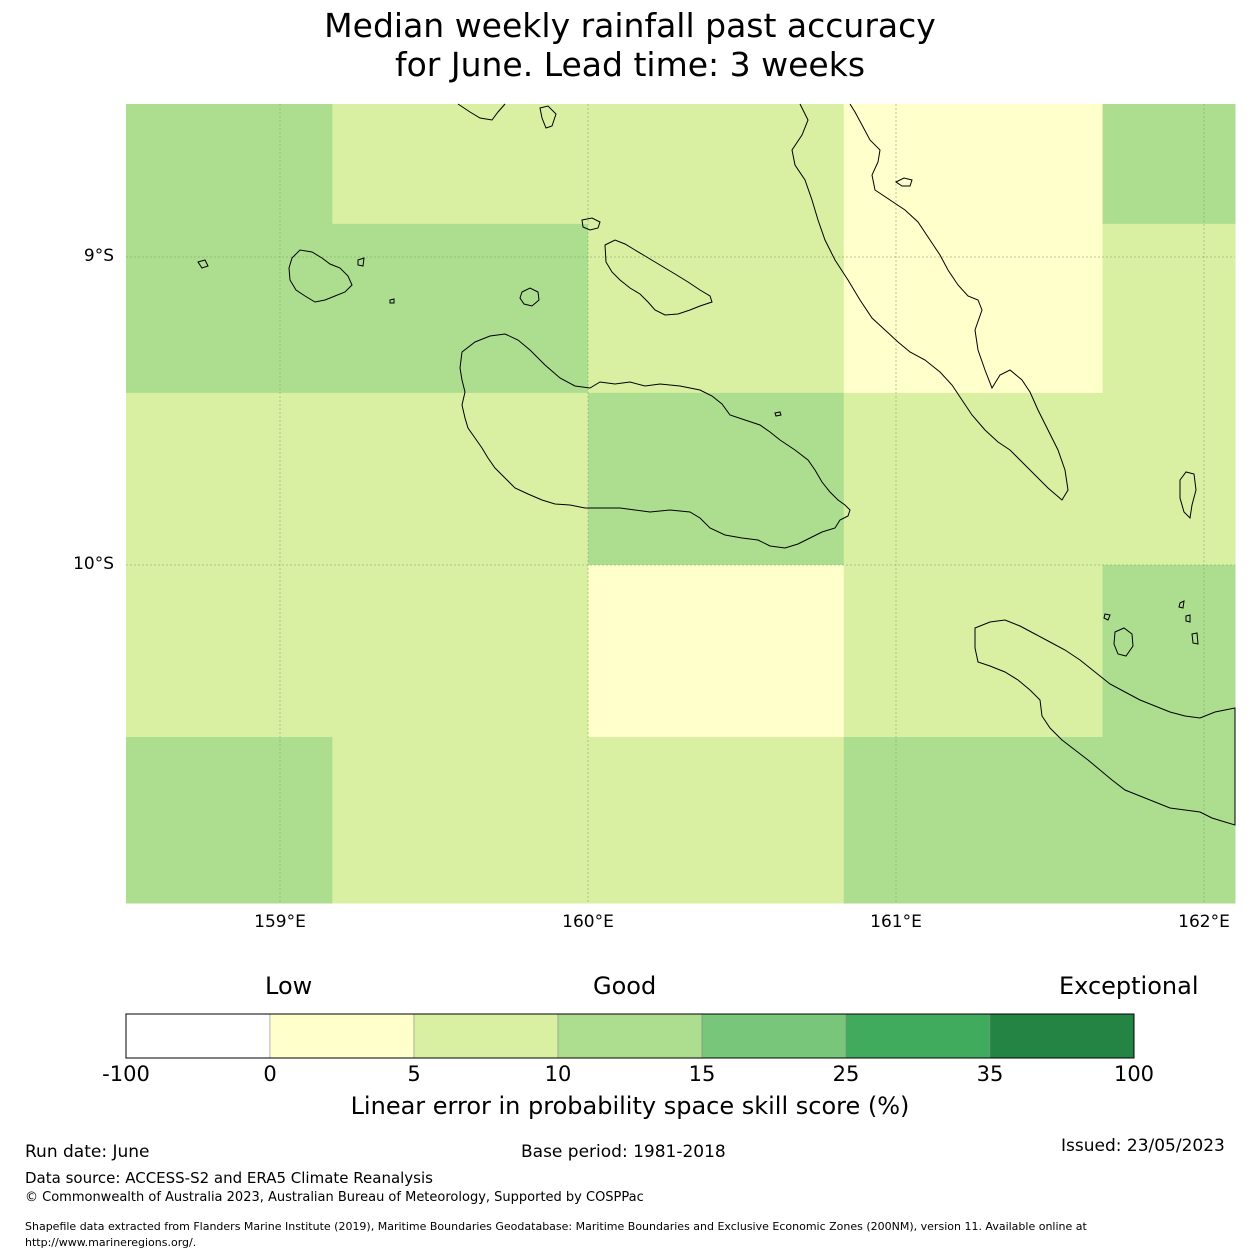  Describe the element at coordinates (1129, 986) in the screenshot. I see `category-exceptional: Exceptional` at that location.